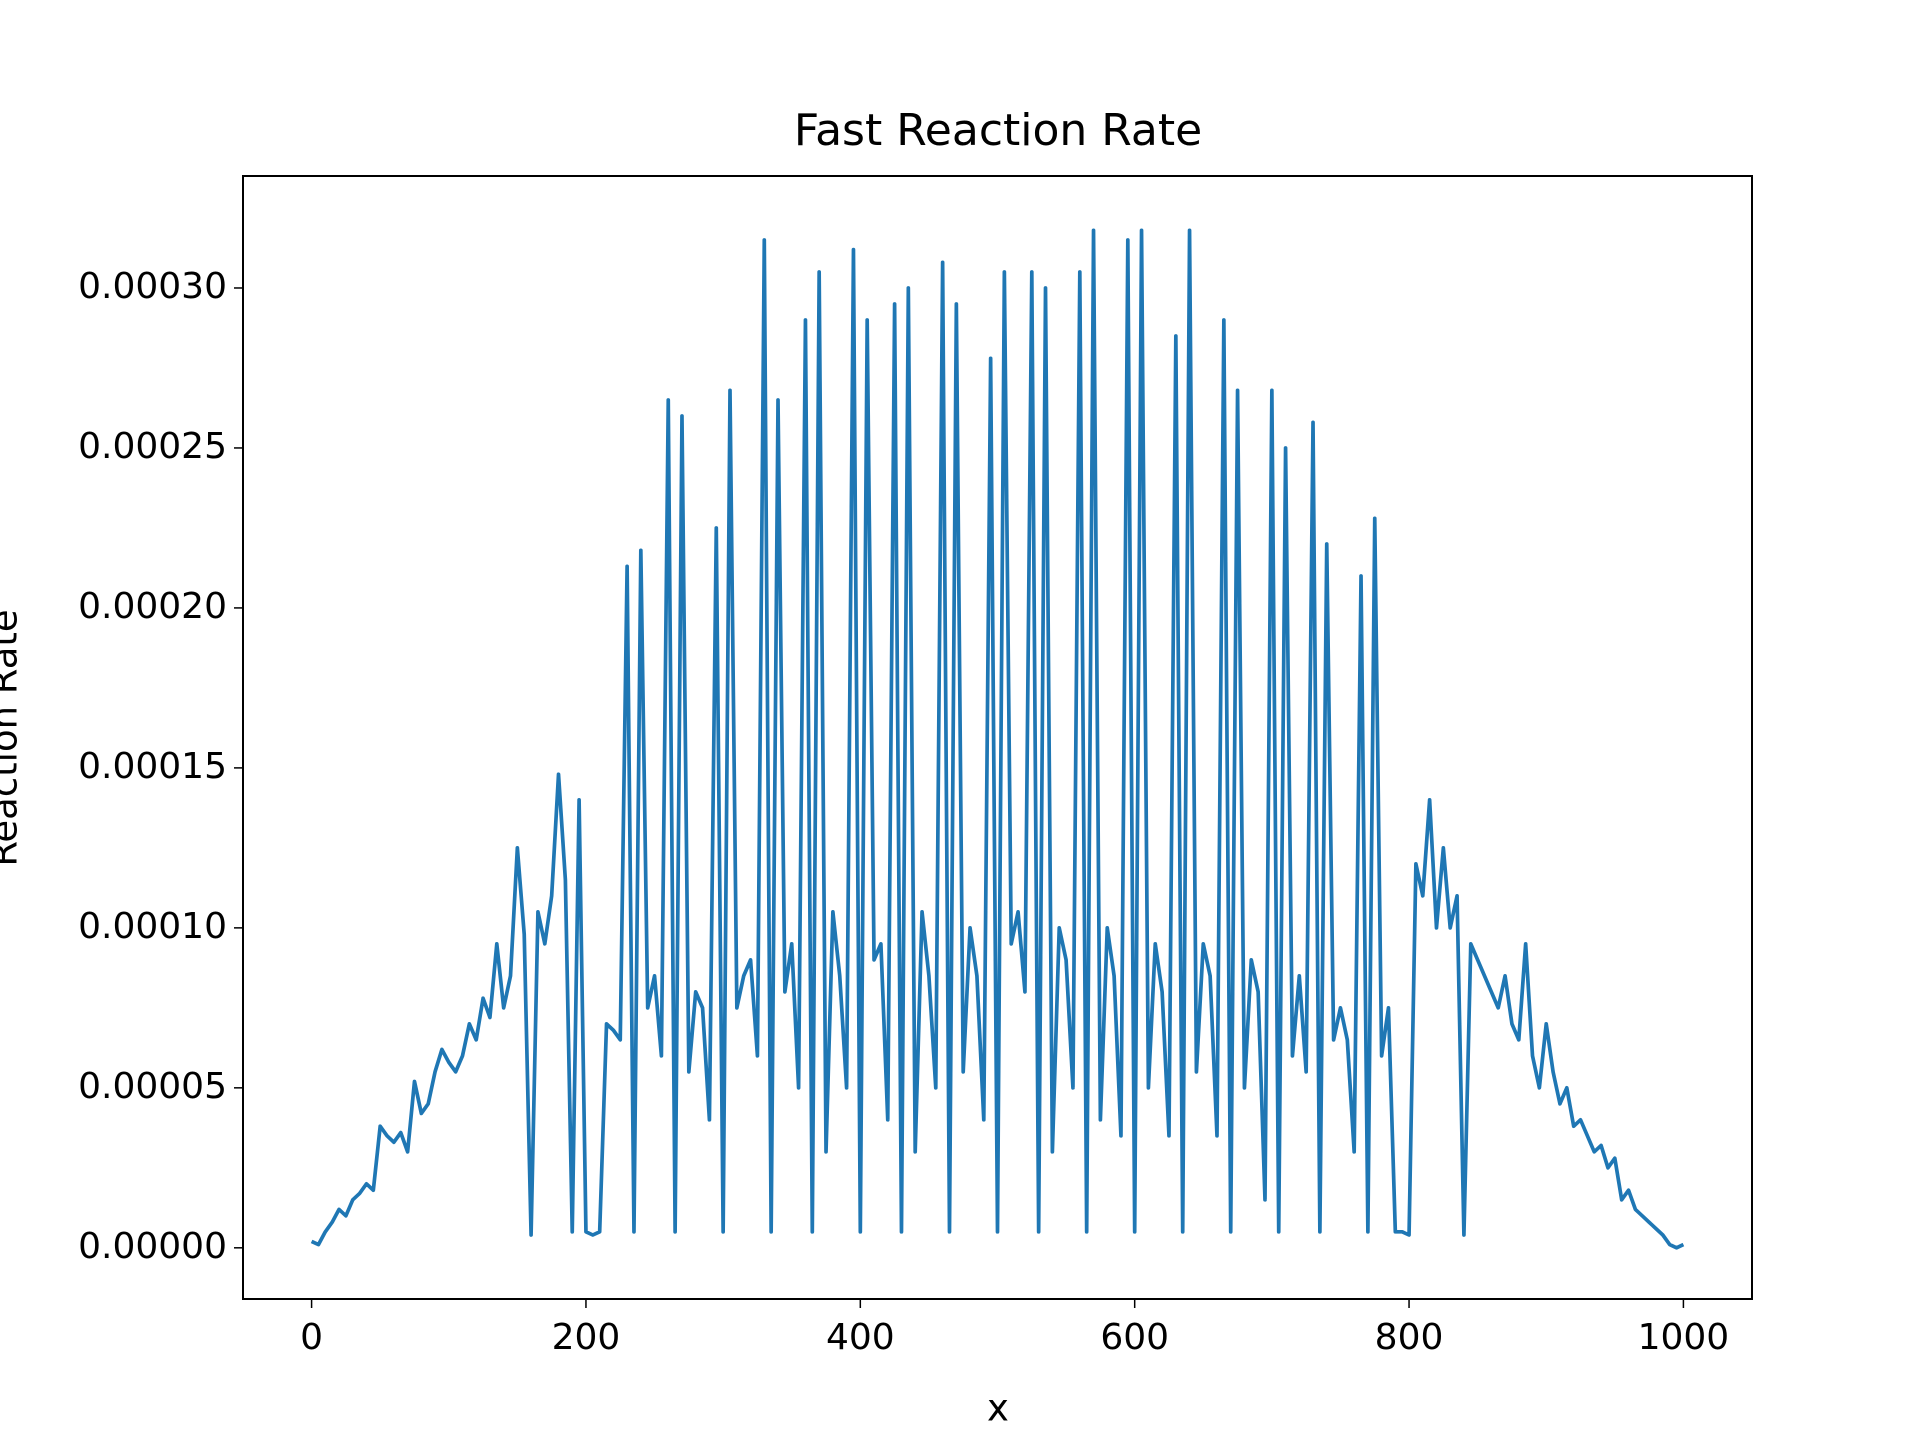 The image size is (1920, 1440). Describe the element at coordinates (1684, 1337) in the screenshot. I see `x-tick-label: 1000` at that location.